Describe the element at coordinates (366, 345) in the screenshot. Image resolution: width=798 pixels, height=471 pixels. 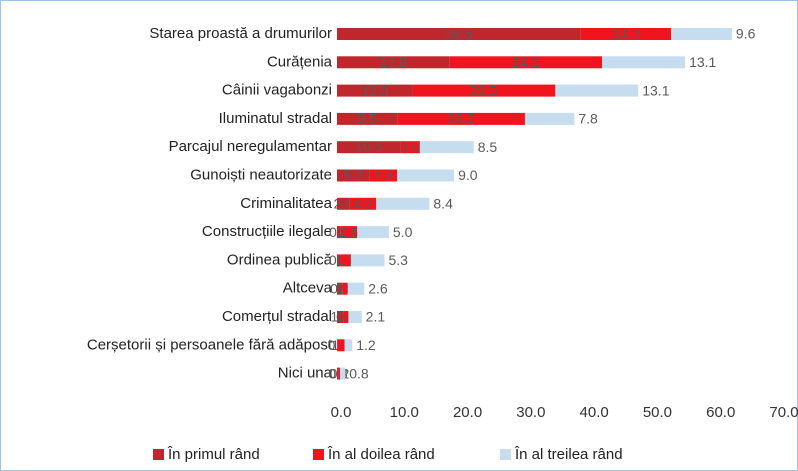
I see `data-label: 1.2` at that location.